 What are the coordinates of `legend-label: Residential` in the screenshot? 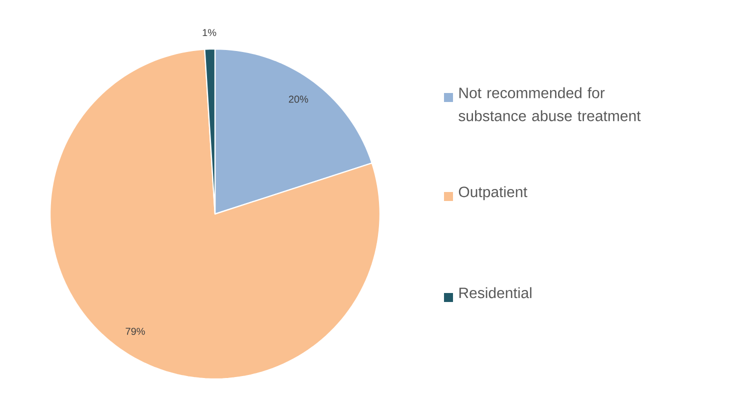 It's located at (495, 292).